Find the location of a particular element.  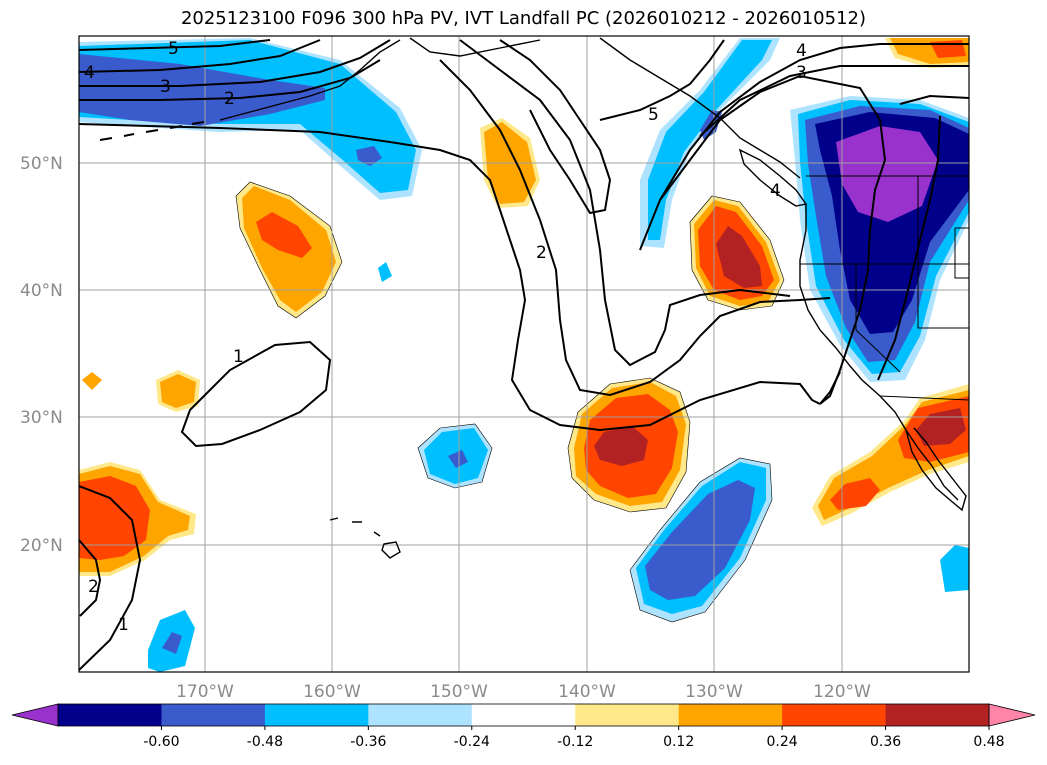

pv-contour-1-loop is located at coordinates (256, 394).